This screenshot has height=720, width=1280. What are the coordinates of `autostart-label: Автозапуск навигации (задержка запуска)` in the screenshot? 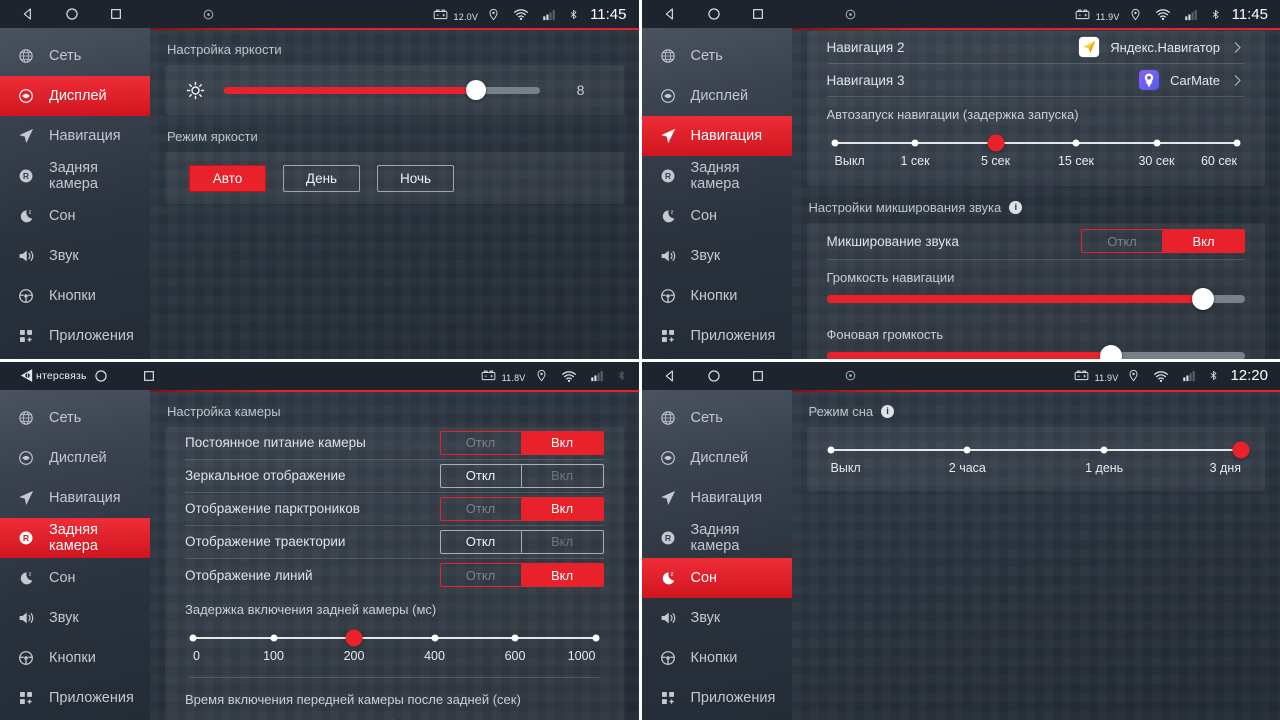 It's located at (952, 114).